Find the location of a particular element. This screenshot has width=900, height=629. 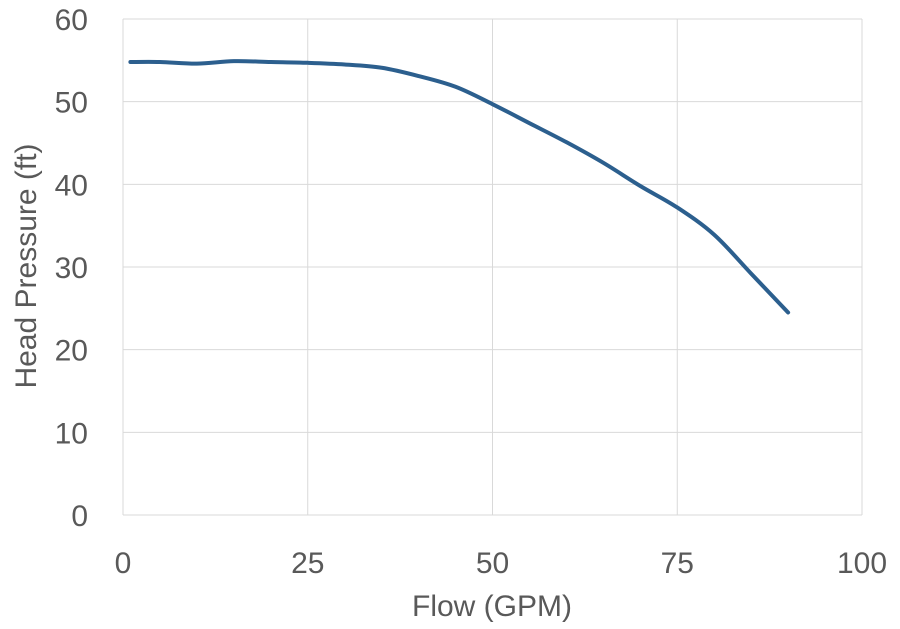

x-tick-label: 75 is located at coordinates (677, 563).